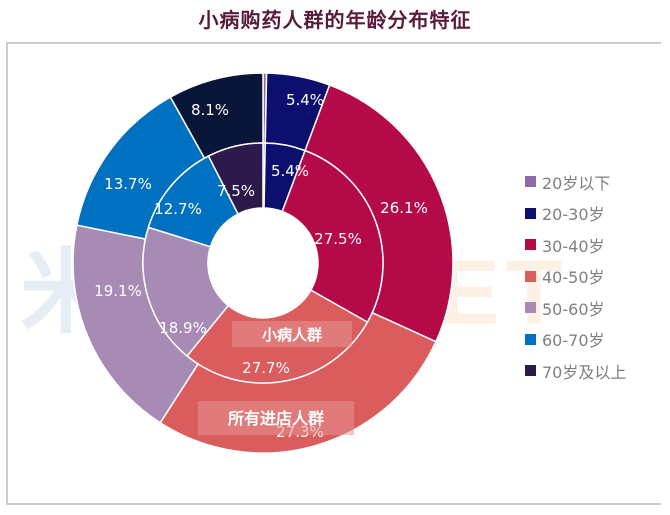  I want to click on legend-label: 50-60岁, so click(573, 309).